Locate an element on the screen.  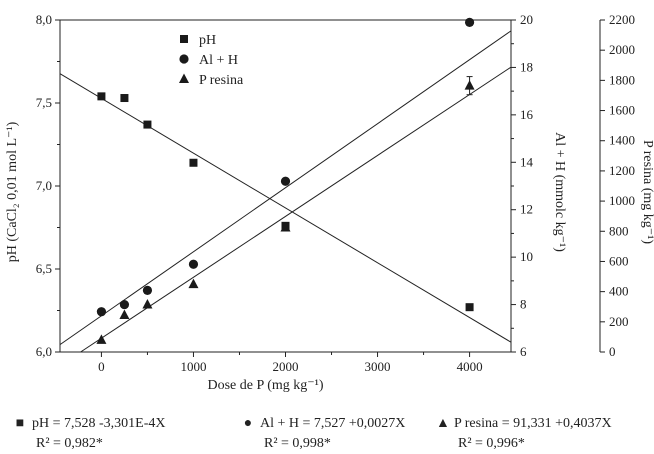
mid-tick-label: 10 is located at coordinates (526, 256).